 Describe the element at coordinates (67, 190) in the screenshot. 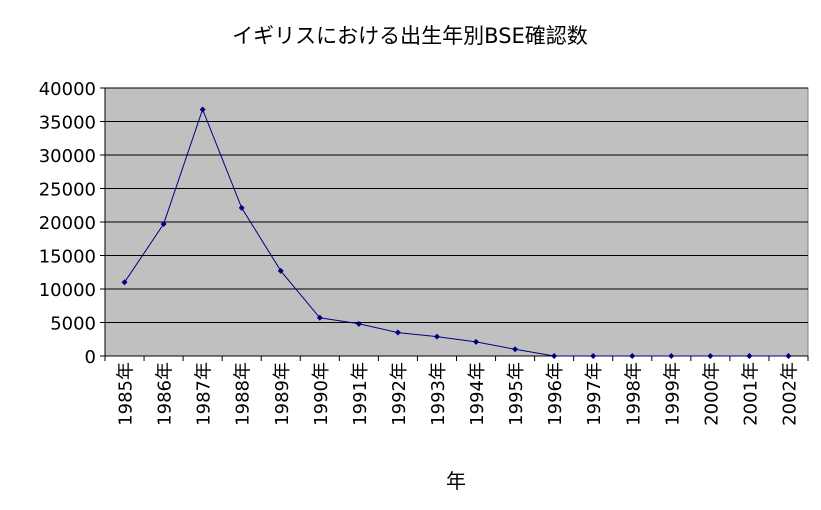

I see `y-tick-label: 25000` at that location.